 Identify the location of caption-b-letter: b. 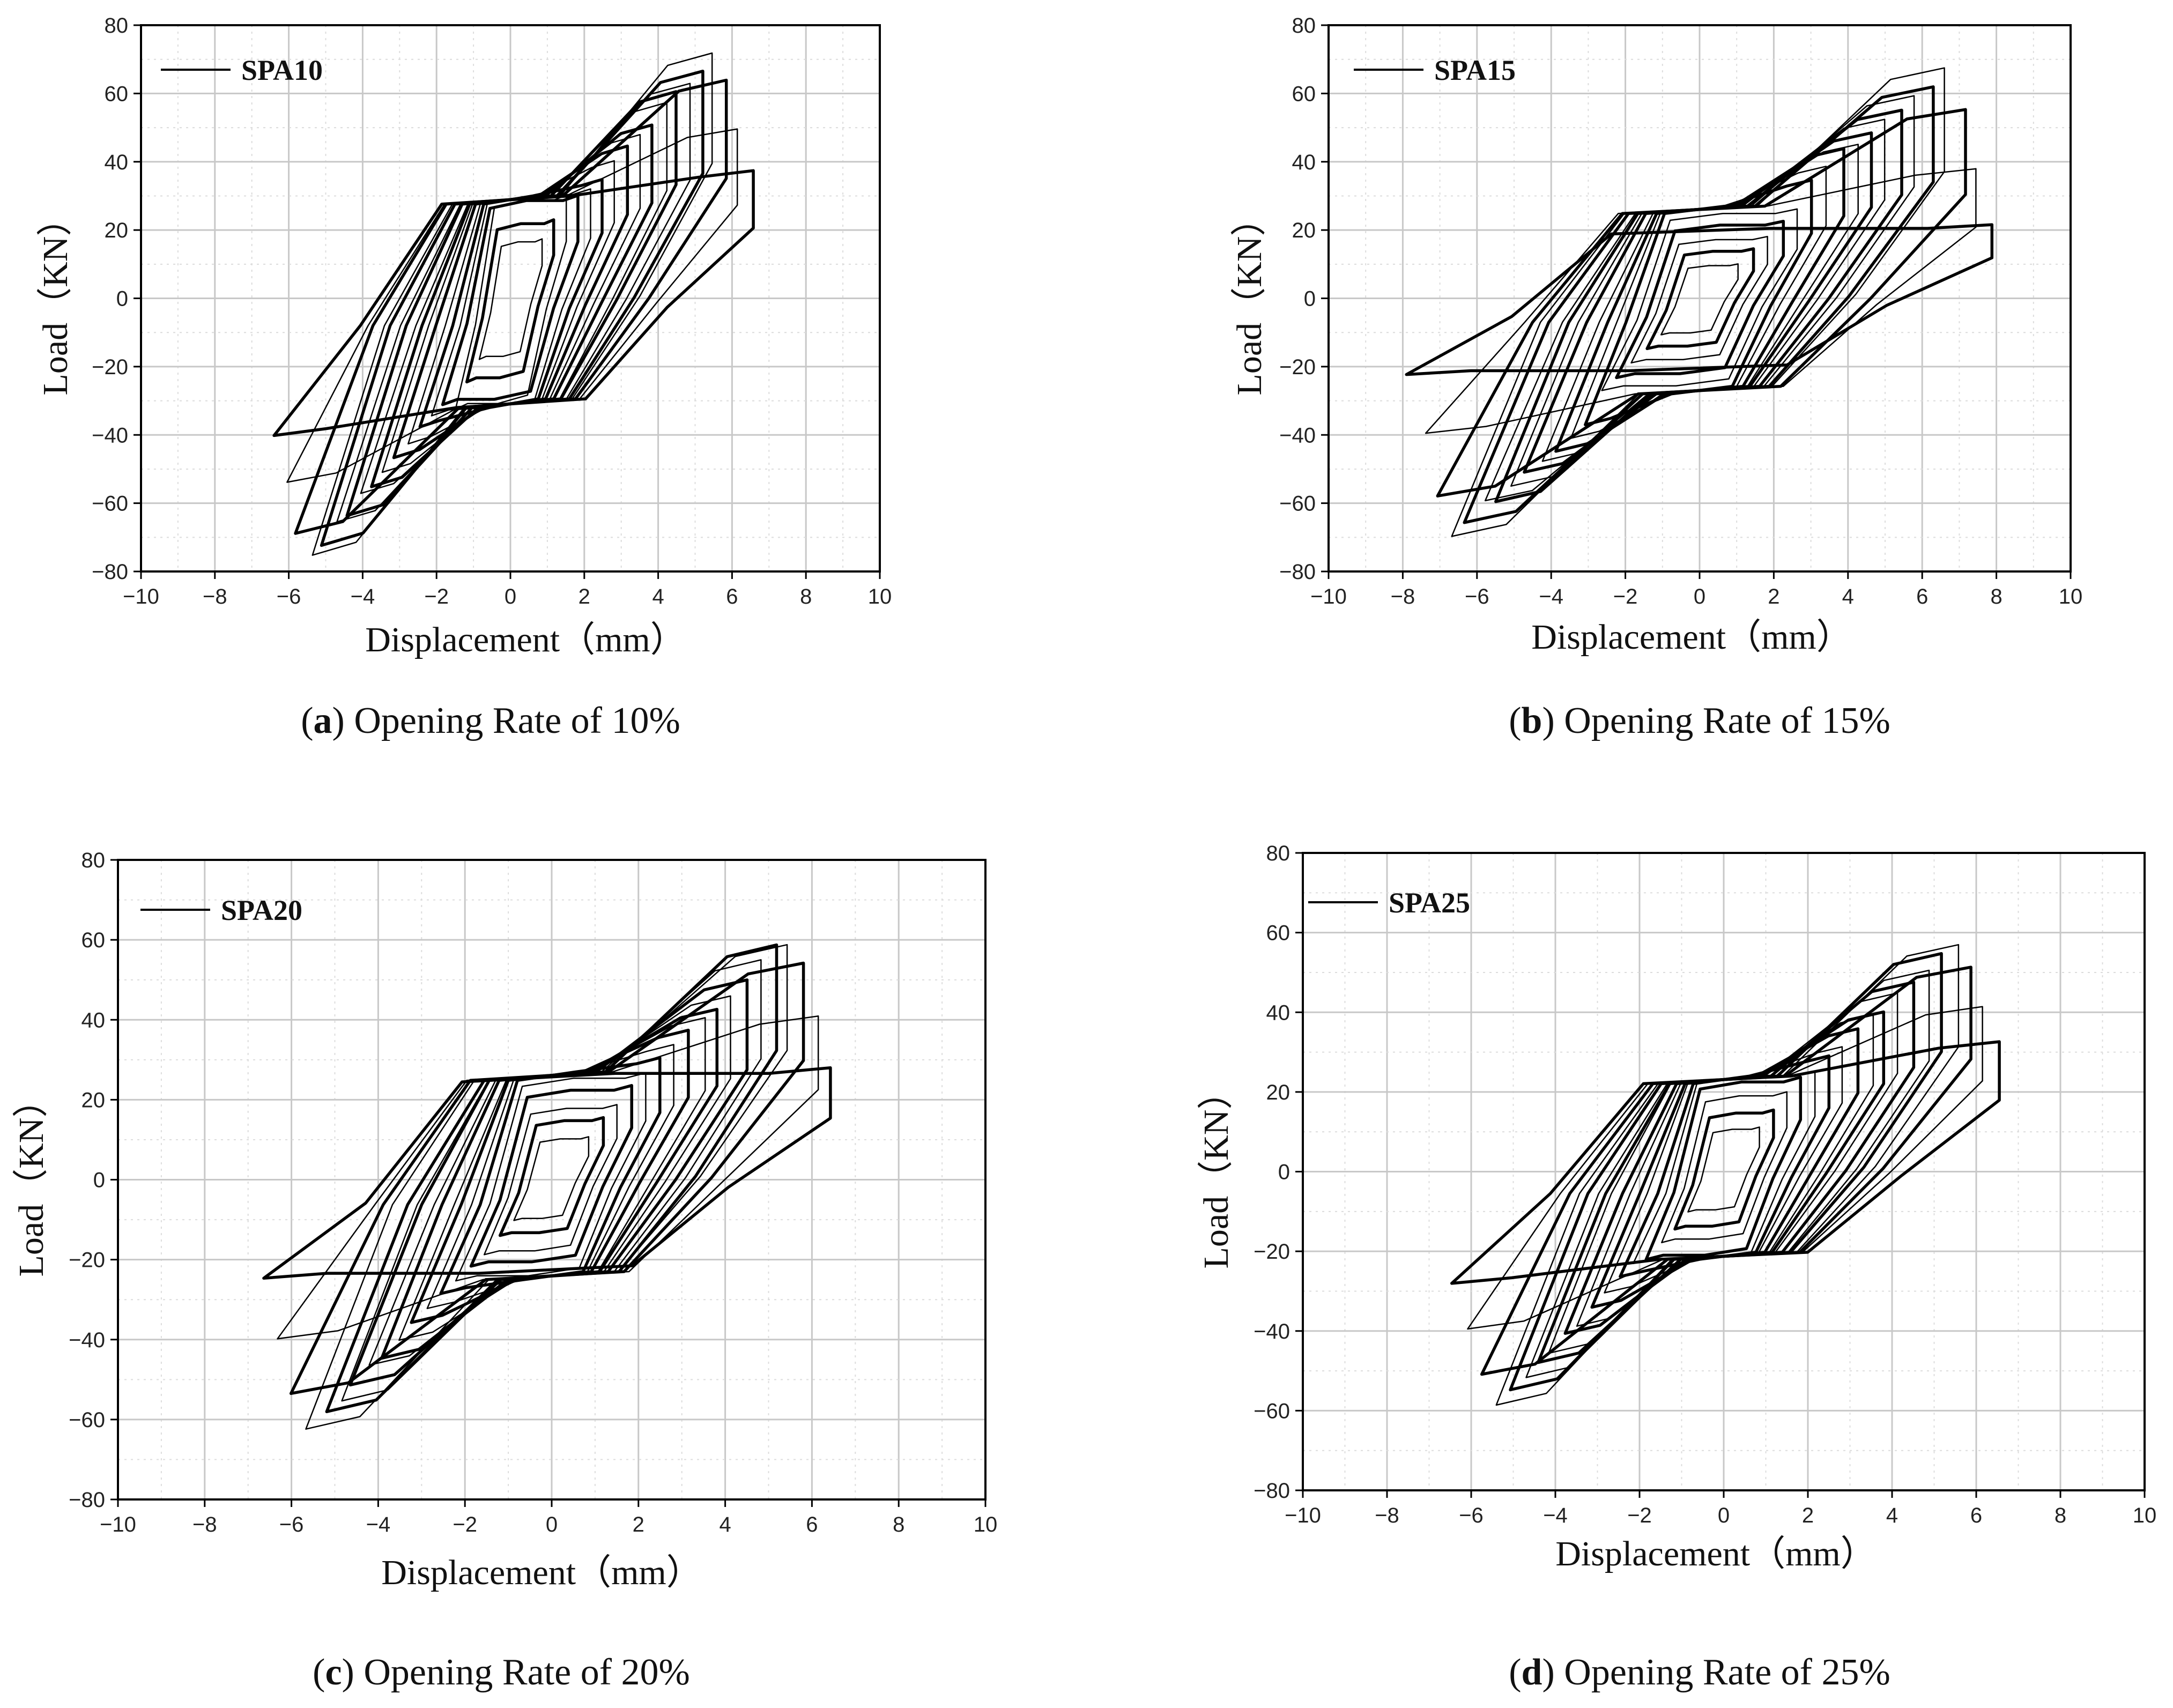
(1531, 721).